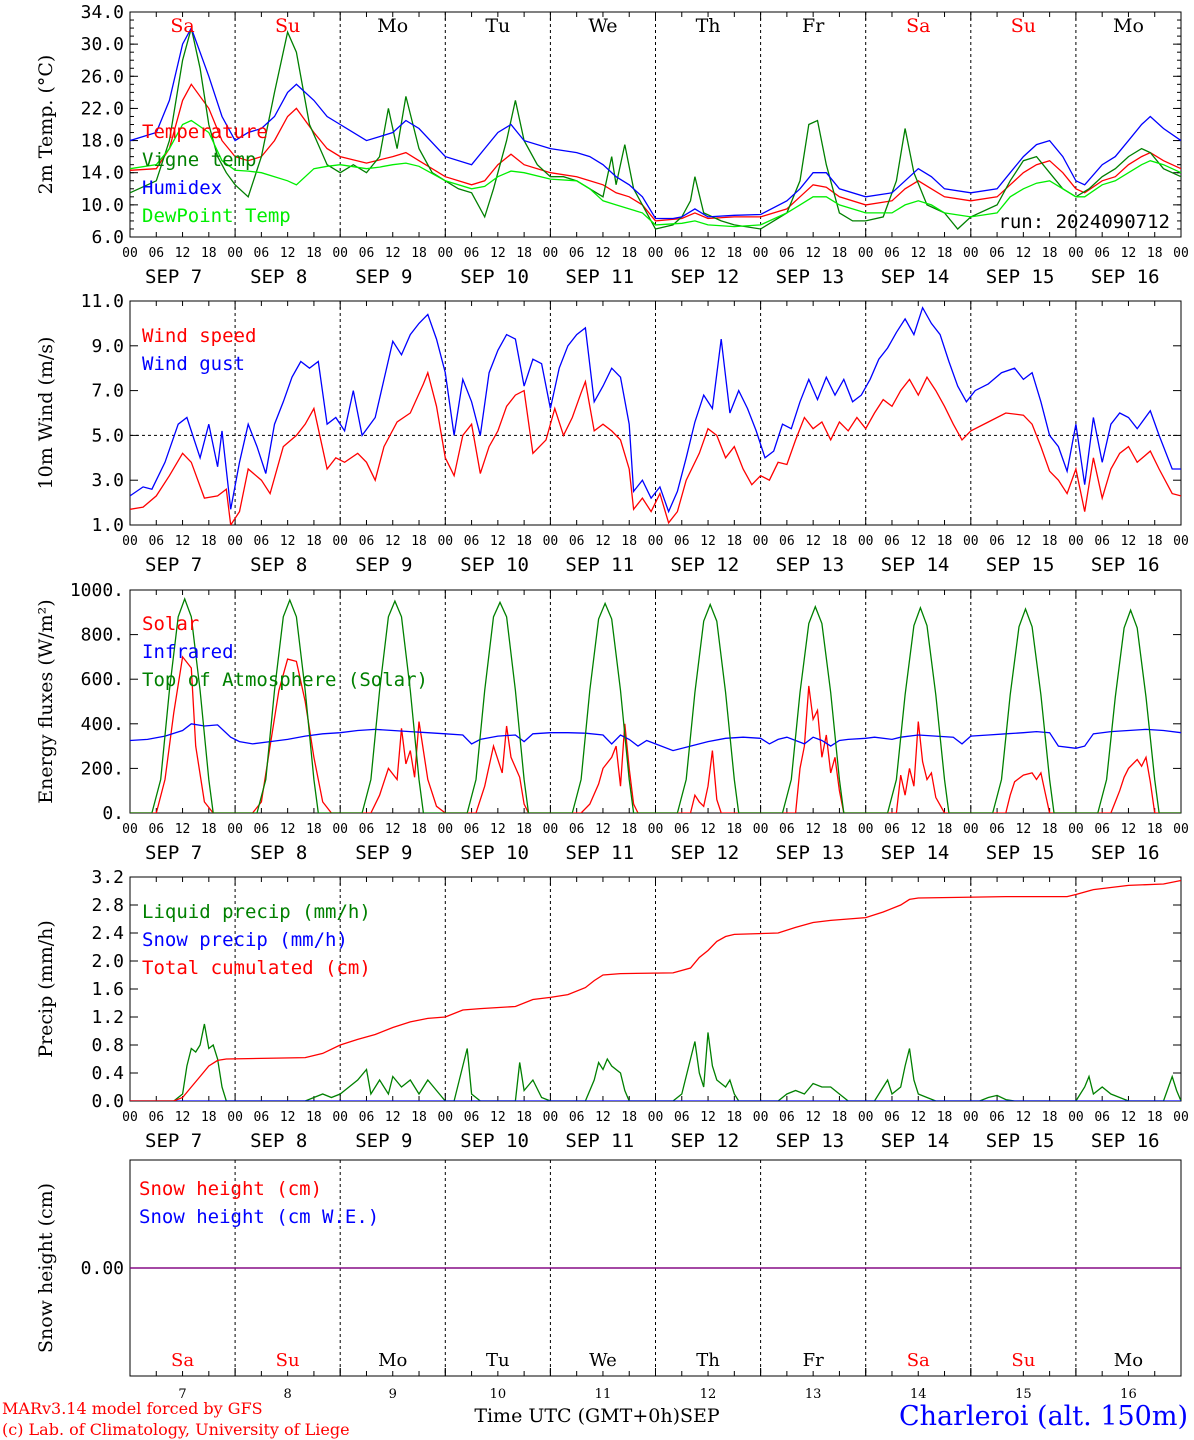  What do you see at coordinates (188, 652) in the screenshot?
I see `legend-entry: Infrared` at bounding box center [188, 652].